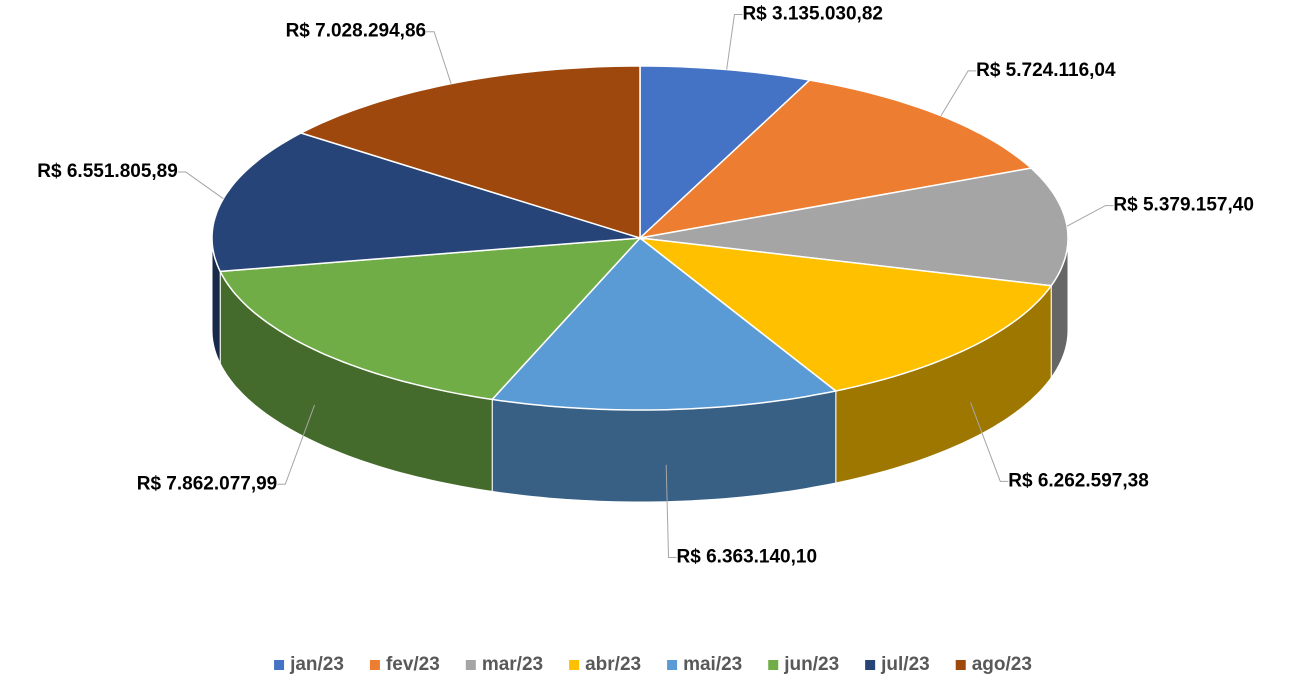 The height and width of the screenshot is (688, 1306). I want to click on legend-label: abr/23, so click(613, 664).